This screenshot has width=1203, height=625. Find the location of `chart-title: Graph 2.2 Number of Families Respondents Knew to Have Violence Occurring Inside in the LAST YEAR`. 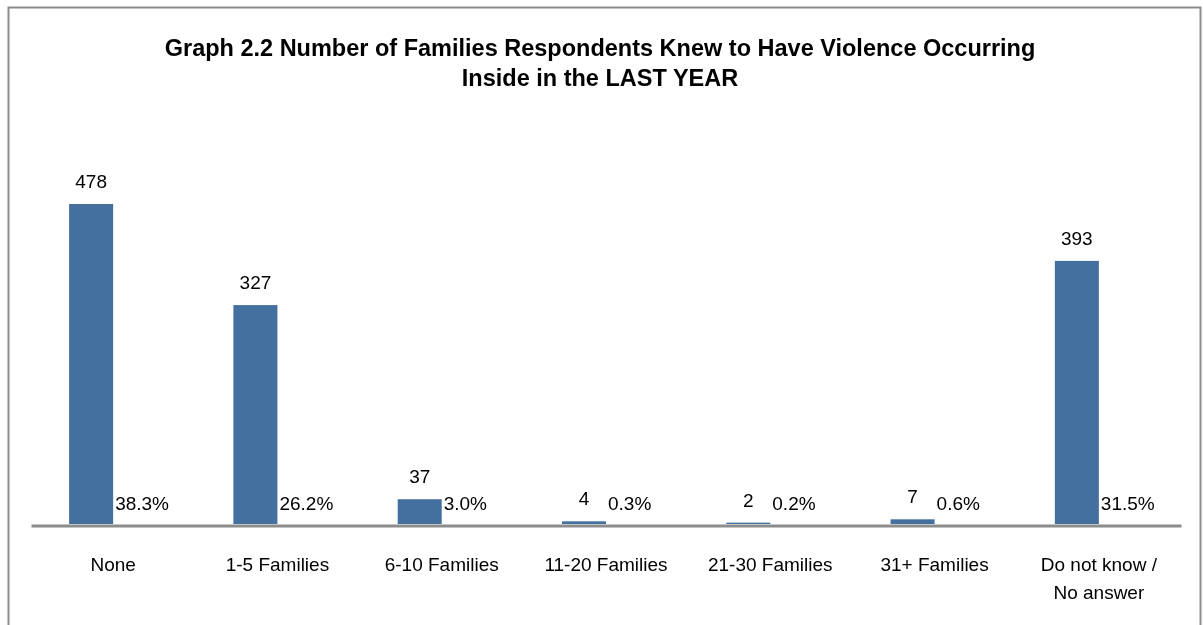

chart-title: Graph 2.2 Number of Families Respondents Knew to Have Violence Occurring Inside in the LAST YEAR is located at coordinates (600, 63).